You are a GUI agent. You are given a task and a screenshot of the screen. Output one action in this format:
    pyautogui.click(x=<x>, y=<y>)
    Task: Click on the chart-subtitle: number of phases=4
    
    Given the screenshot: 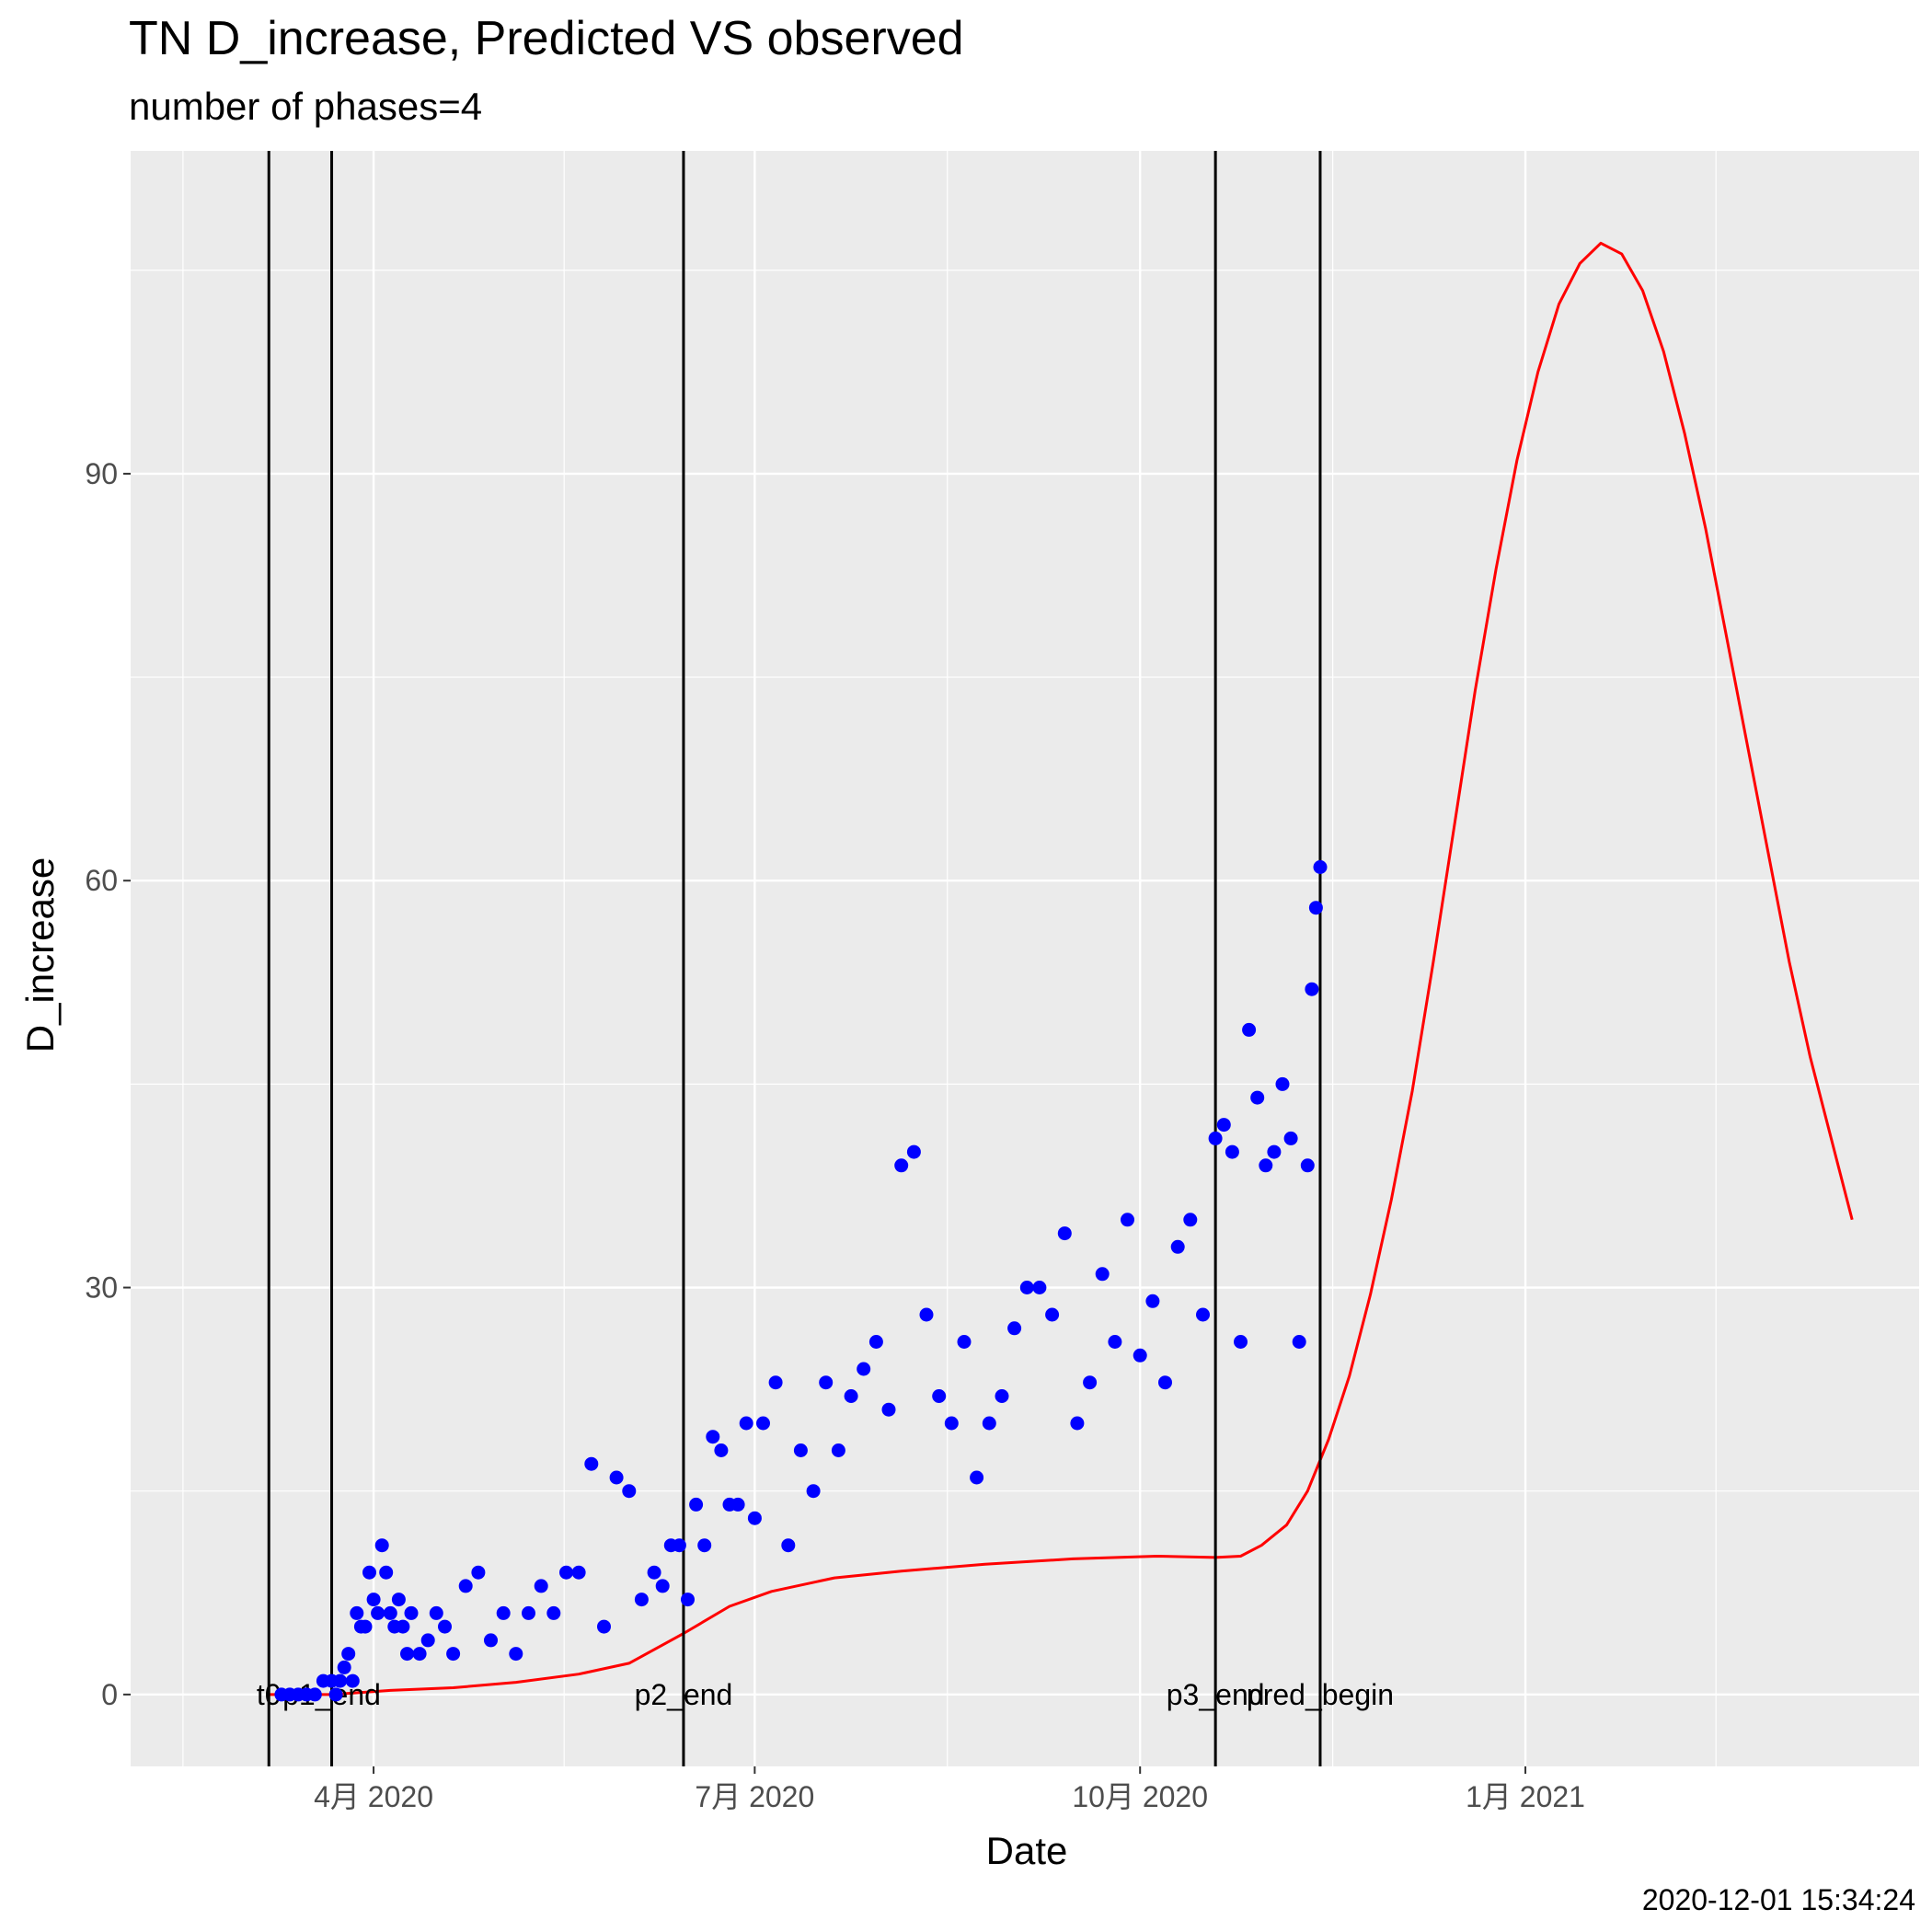 What is the action you would take?
    pyautogui.click(x=306, y=106)
    